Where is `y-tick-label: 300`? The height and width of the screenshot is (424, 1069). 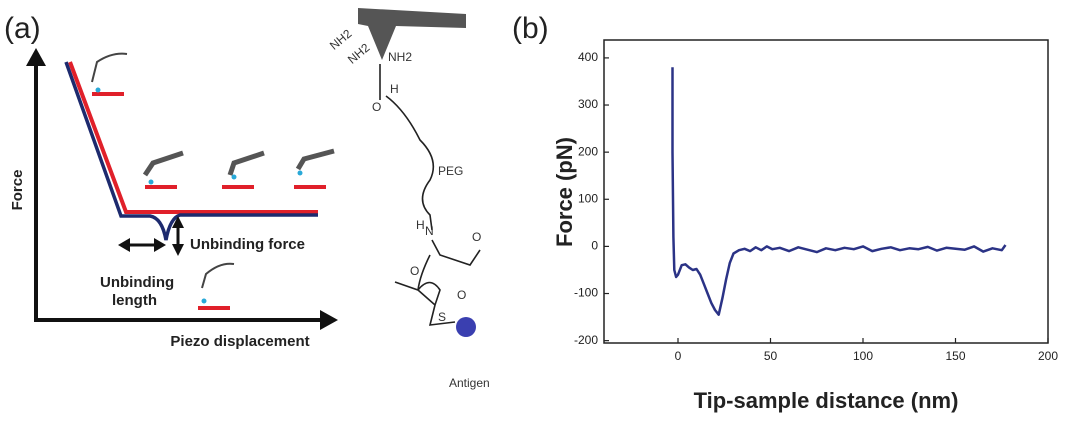
y-tick-label: 300 is located at coordinates (588, 104).